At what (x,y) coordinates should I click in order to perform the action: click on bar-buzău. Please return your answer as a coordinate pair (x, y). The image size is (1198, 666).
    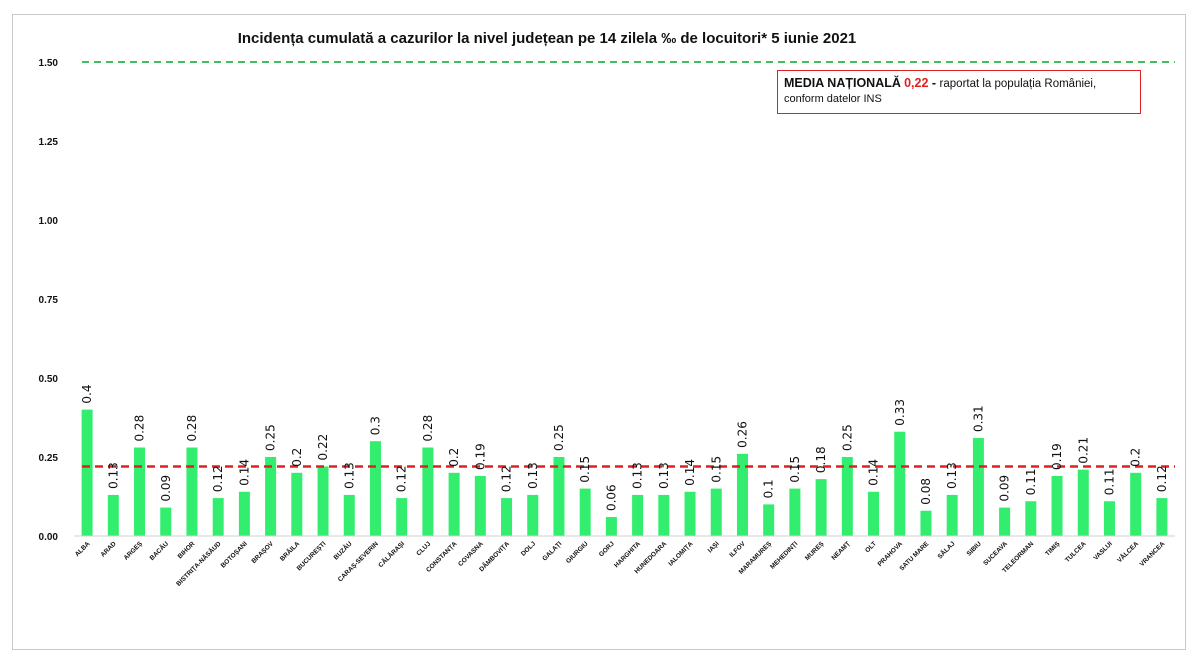
    Looking at the image, I should click on (349, 515).